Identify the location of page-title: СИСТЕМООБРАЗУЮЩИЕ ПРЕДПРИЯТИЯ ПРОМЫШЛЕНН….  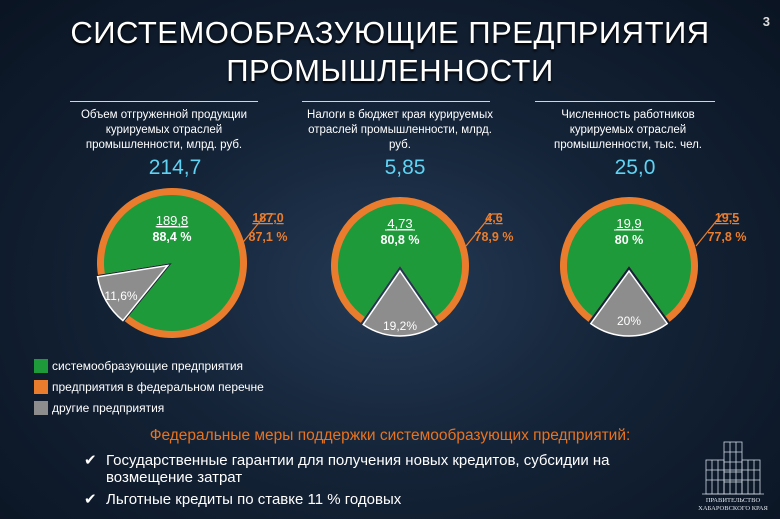
(390, 52).